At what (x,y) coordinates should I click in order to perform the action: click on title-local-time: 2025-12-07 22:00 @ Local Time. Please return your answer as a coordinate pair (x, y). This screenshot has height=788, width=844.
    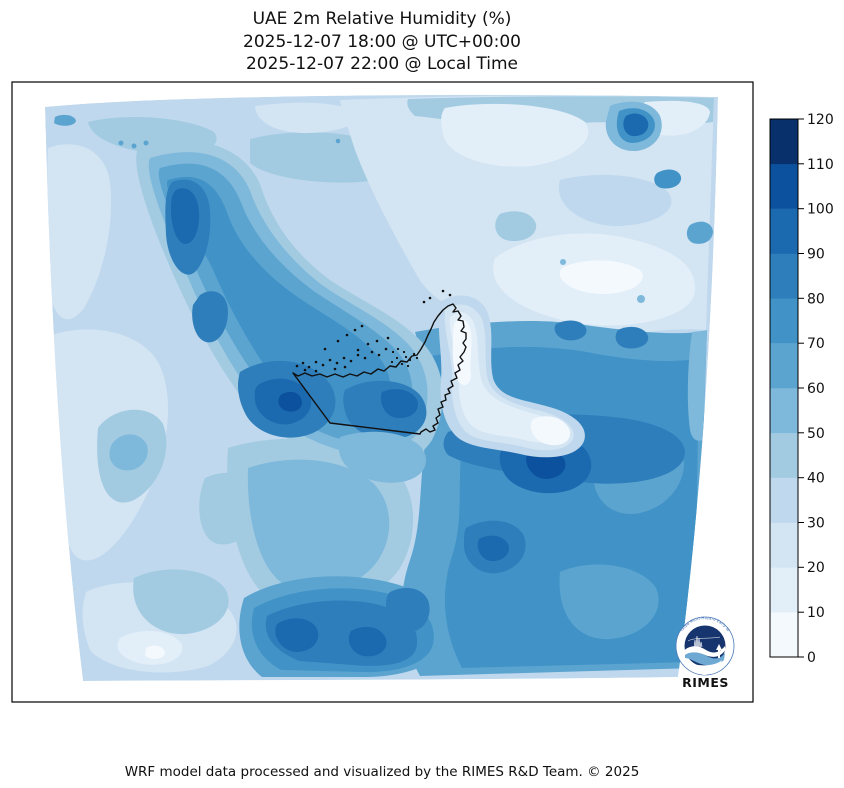
    Looking at the image, I should click on (382, 64).